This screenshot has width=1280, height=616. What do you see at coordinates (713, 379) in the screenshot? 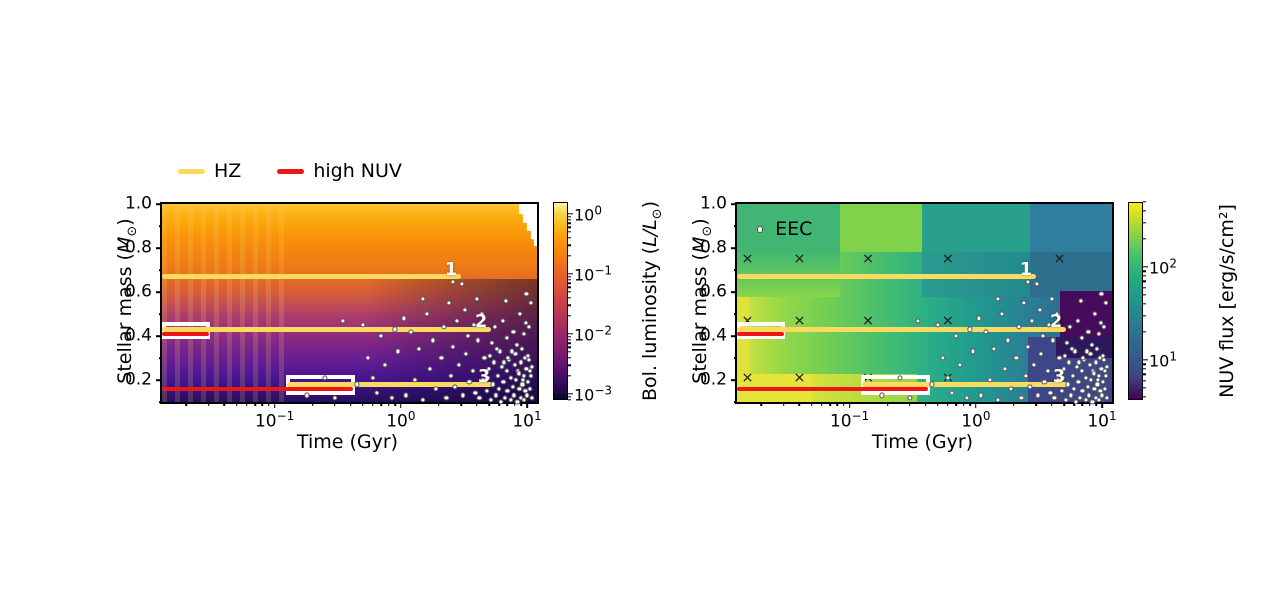
I see `y-tick-label: 0.2` at bounding box center [713, 379].